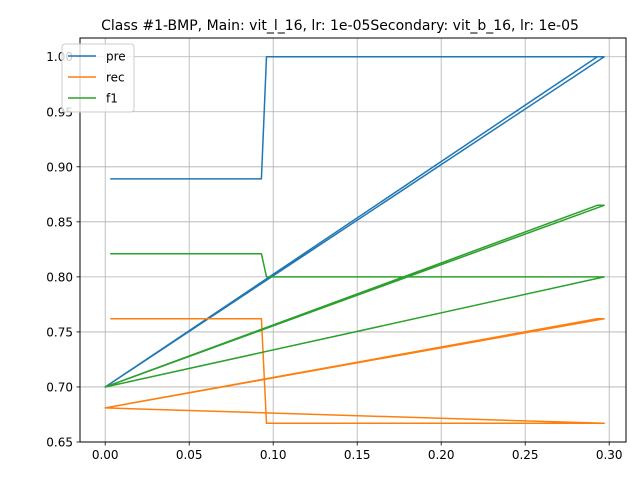 This screenshot has height=480, width=640. What do you see at coordinates (609, 455) in the screenshot?
I see `x-tick-label: 0.30` at bounding box center [609, 455].